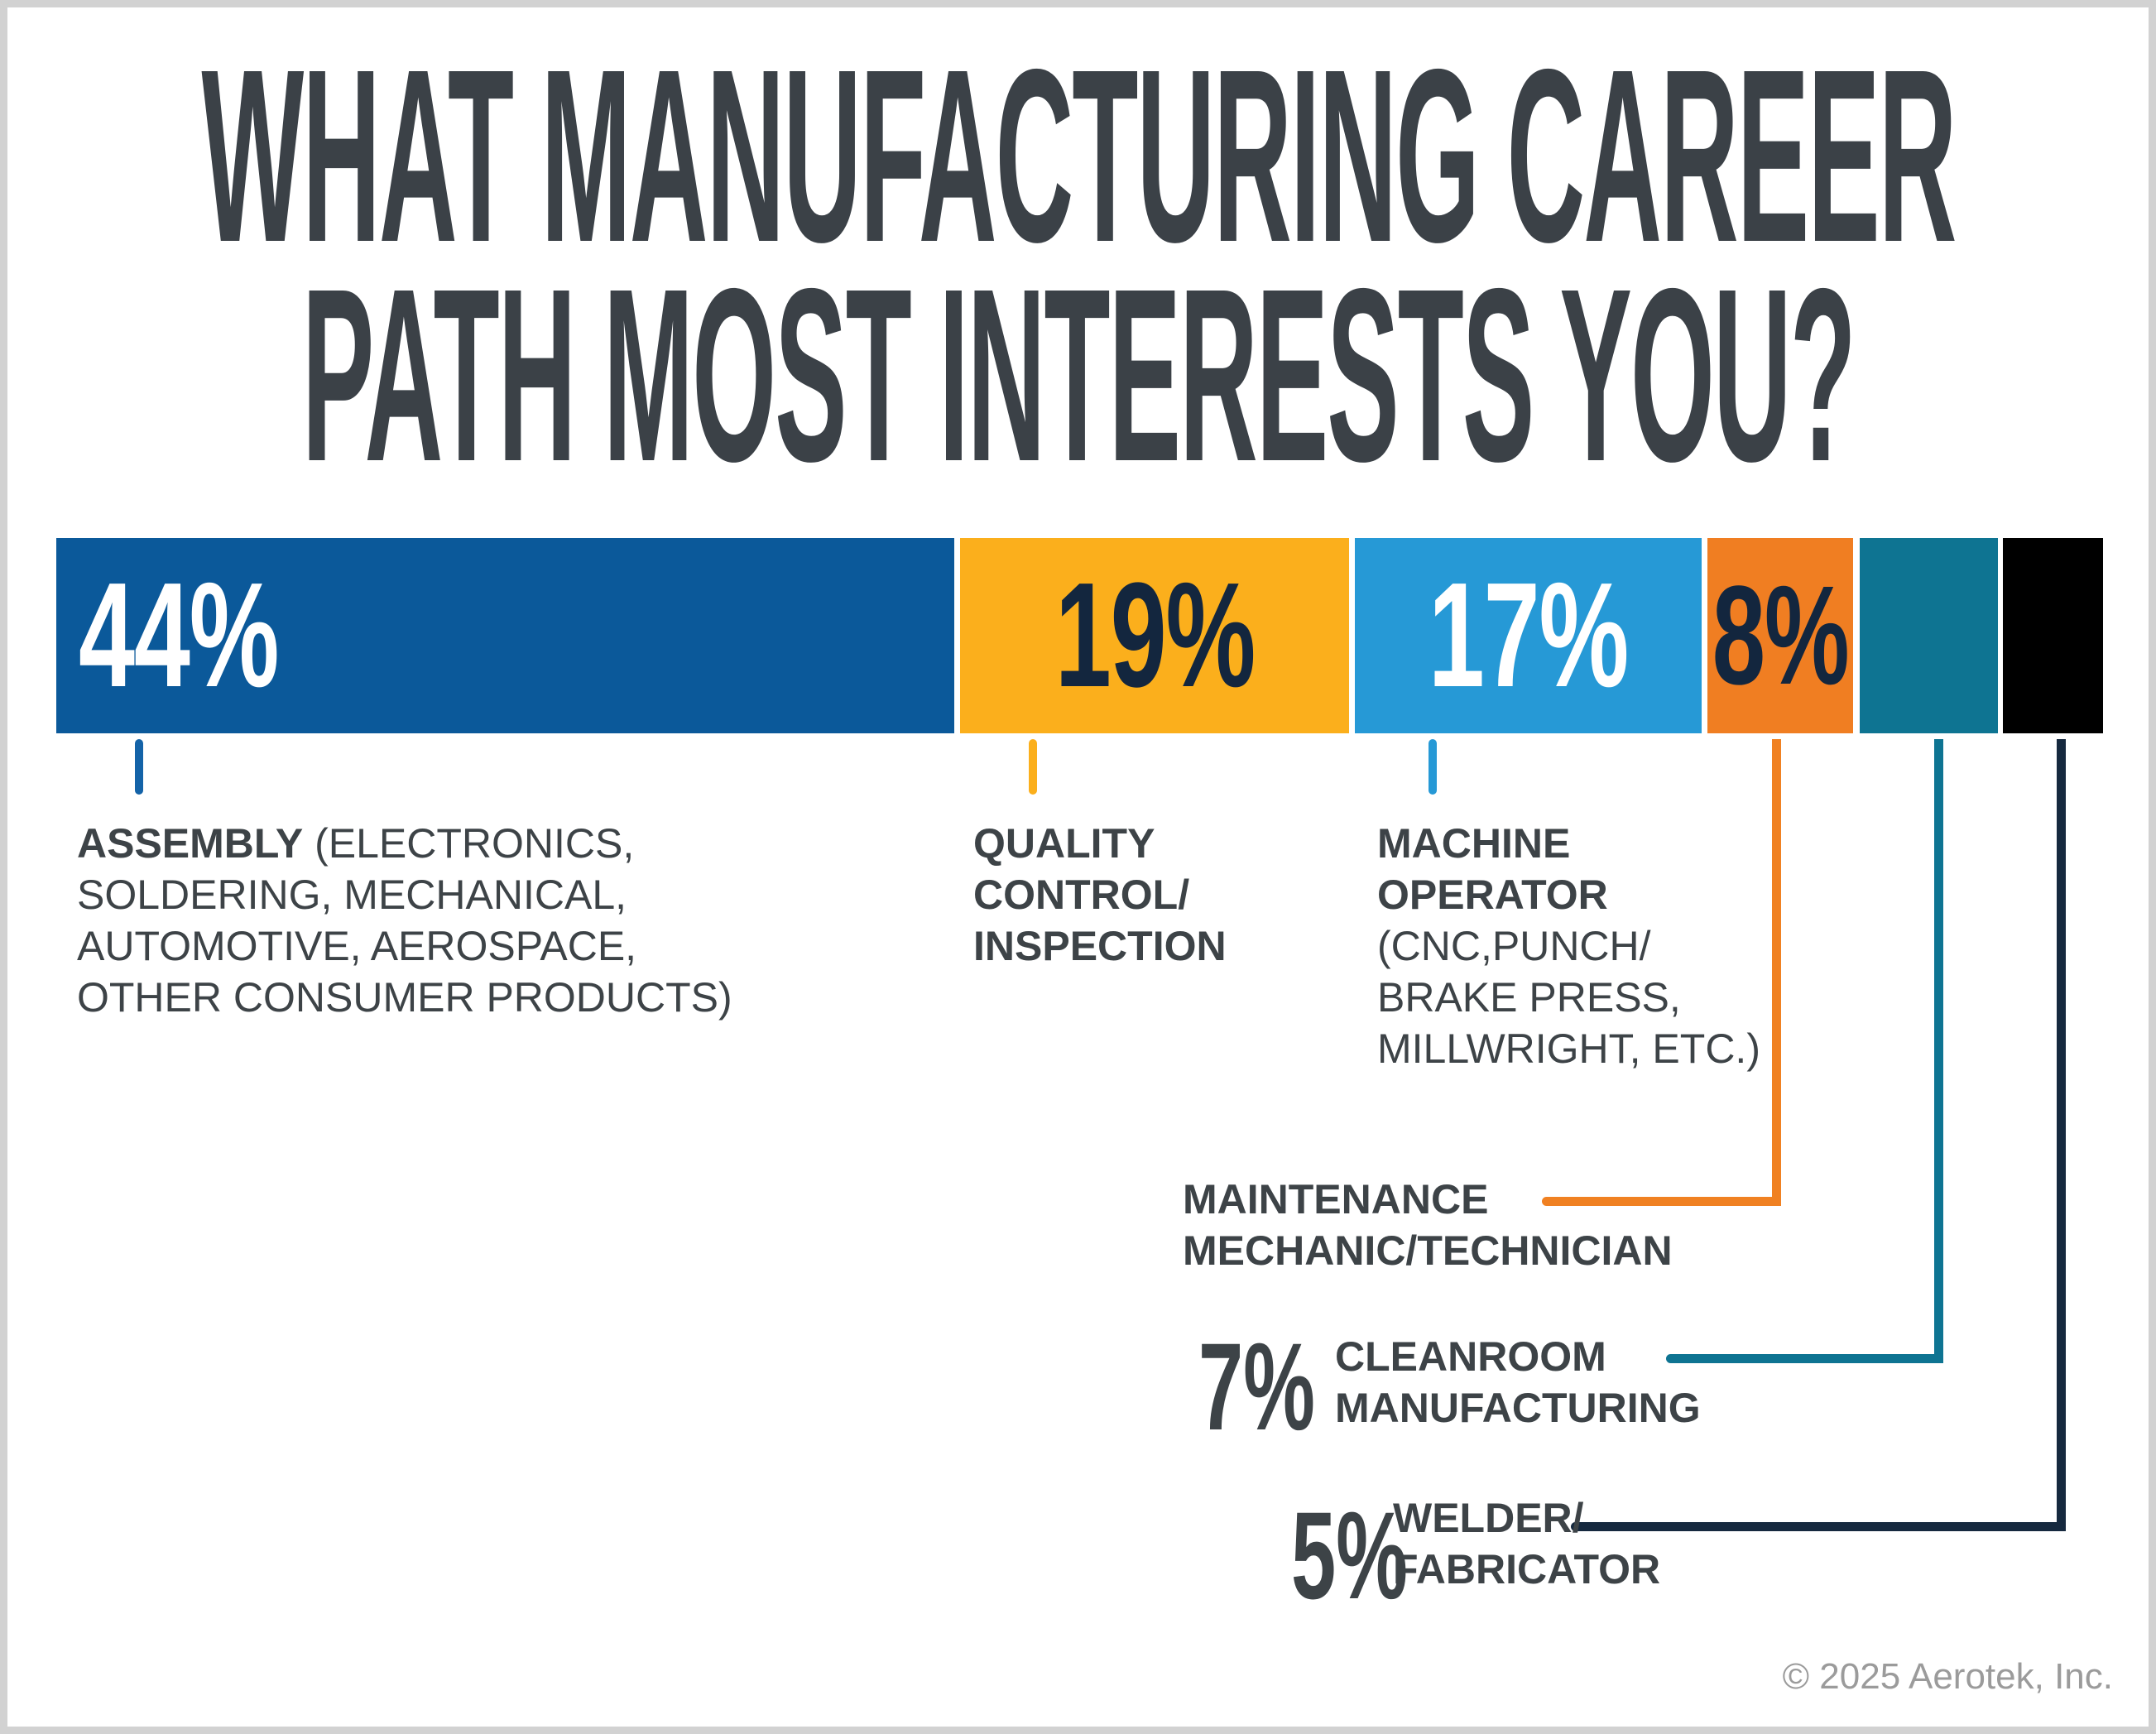 The image size is (2156, 1734). I want to click on page-title-line1-text: WHAT MANUFACTURING CAREER, so click(1079, 156).